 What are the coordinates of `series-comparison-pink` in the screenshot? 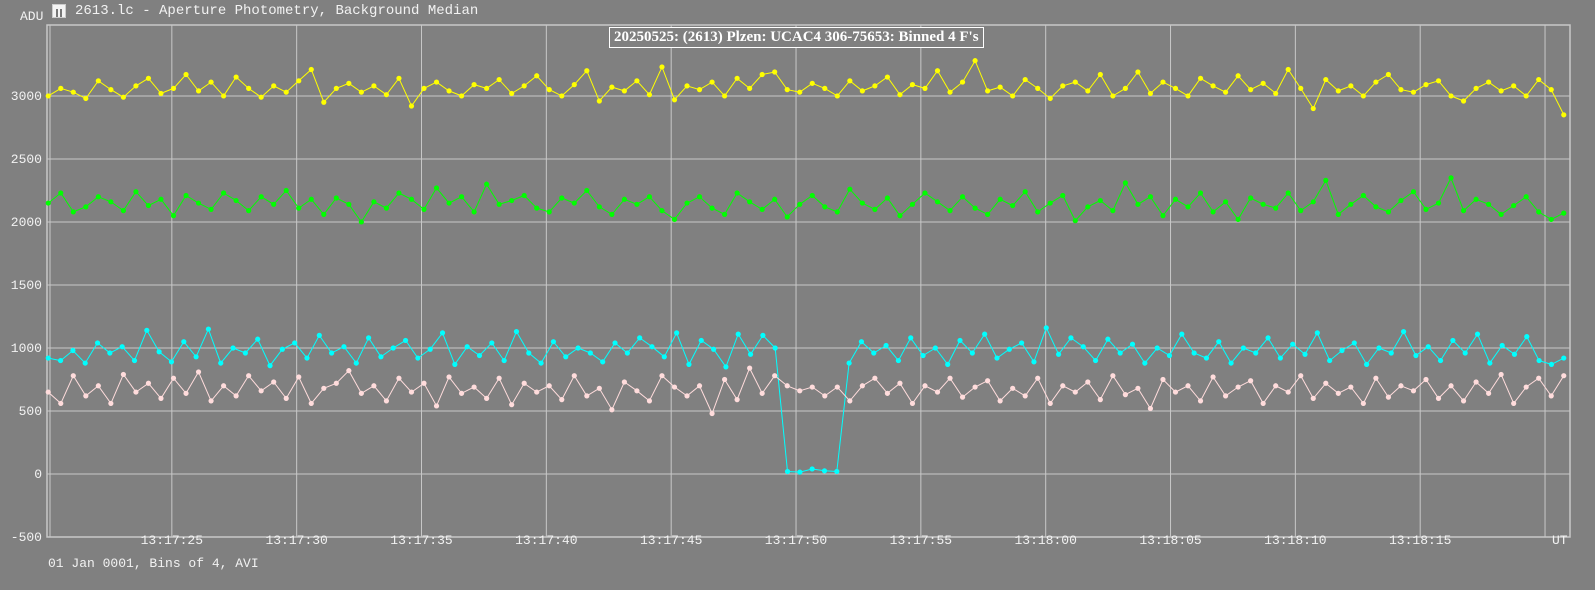 It's located at (806, 391).